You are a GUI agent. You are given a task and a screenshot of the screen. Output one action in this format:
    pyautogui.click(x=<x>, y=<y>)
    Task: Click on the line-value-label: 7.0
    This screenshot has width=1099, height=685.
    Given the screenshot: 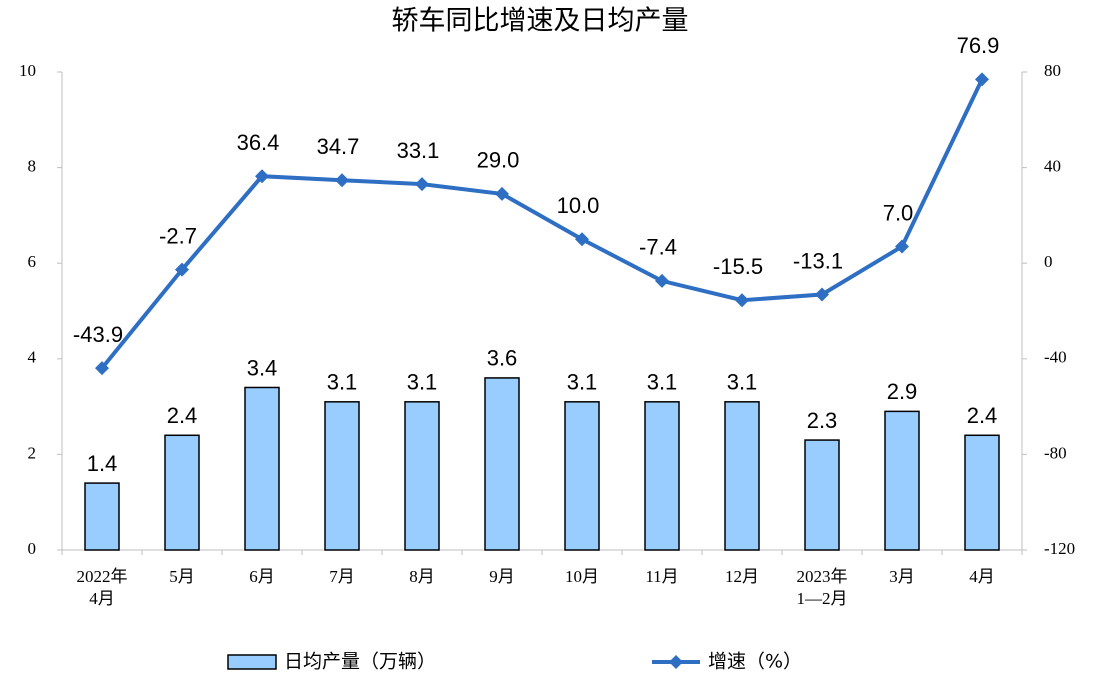 What is the action you would take?
    pyautogui.click(x=898, y=212)
    